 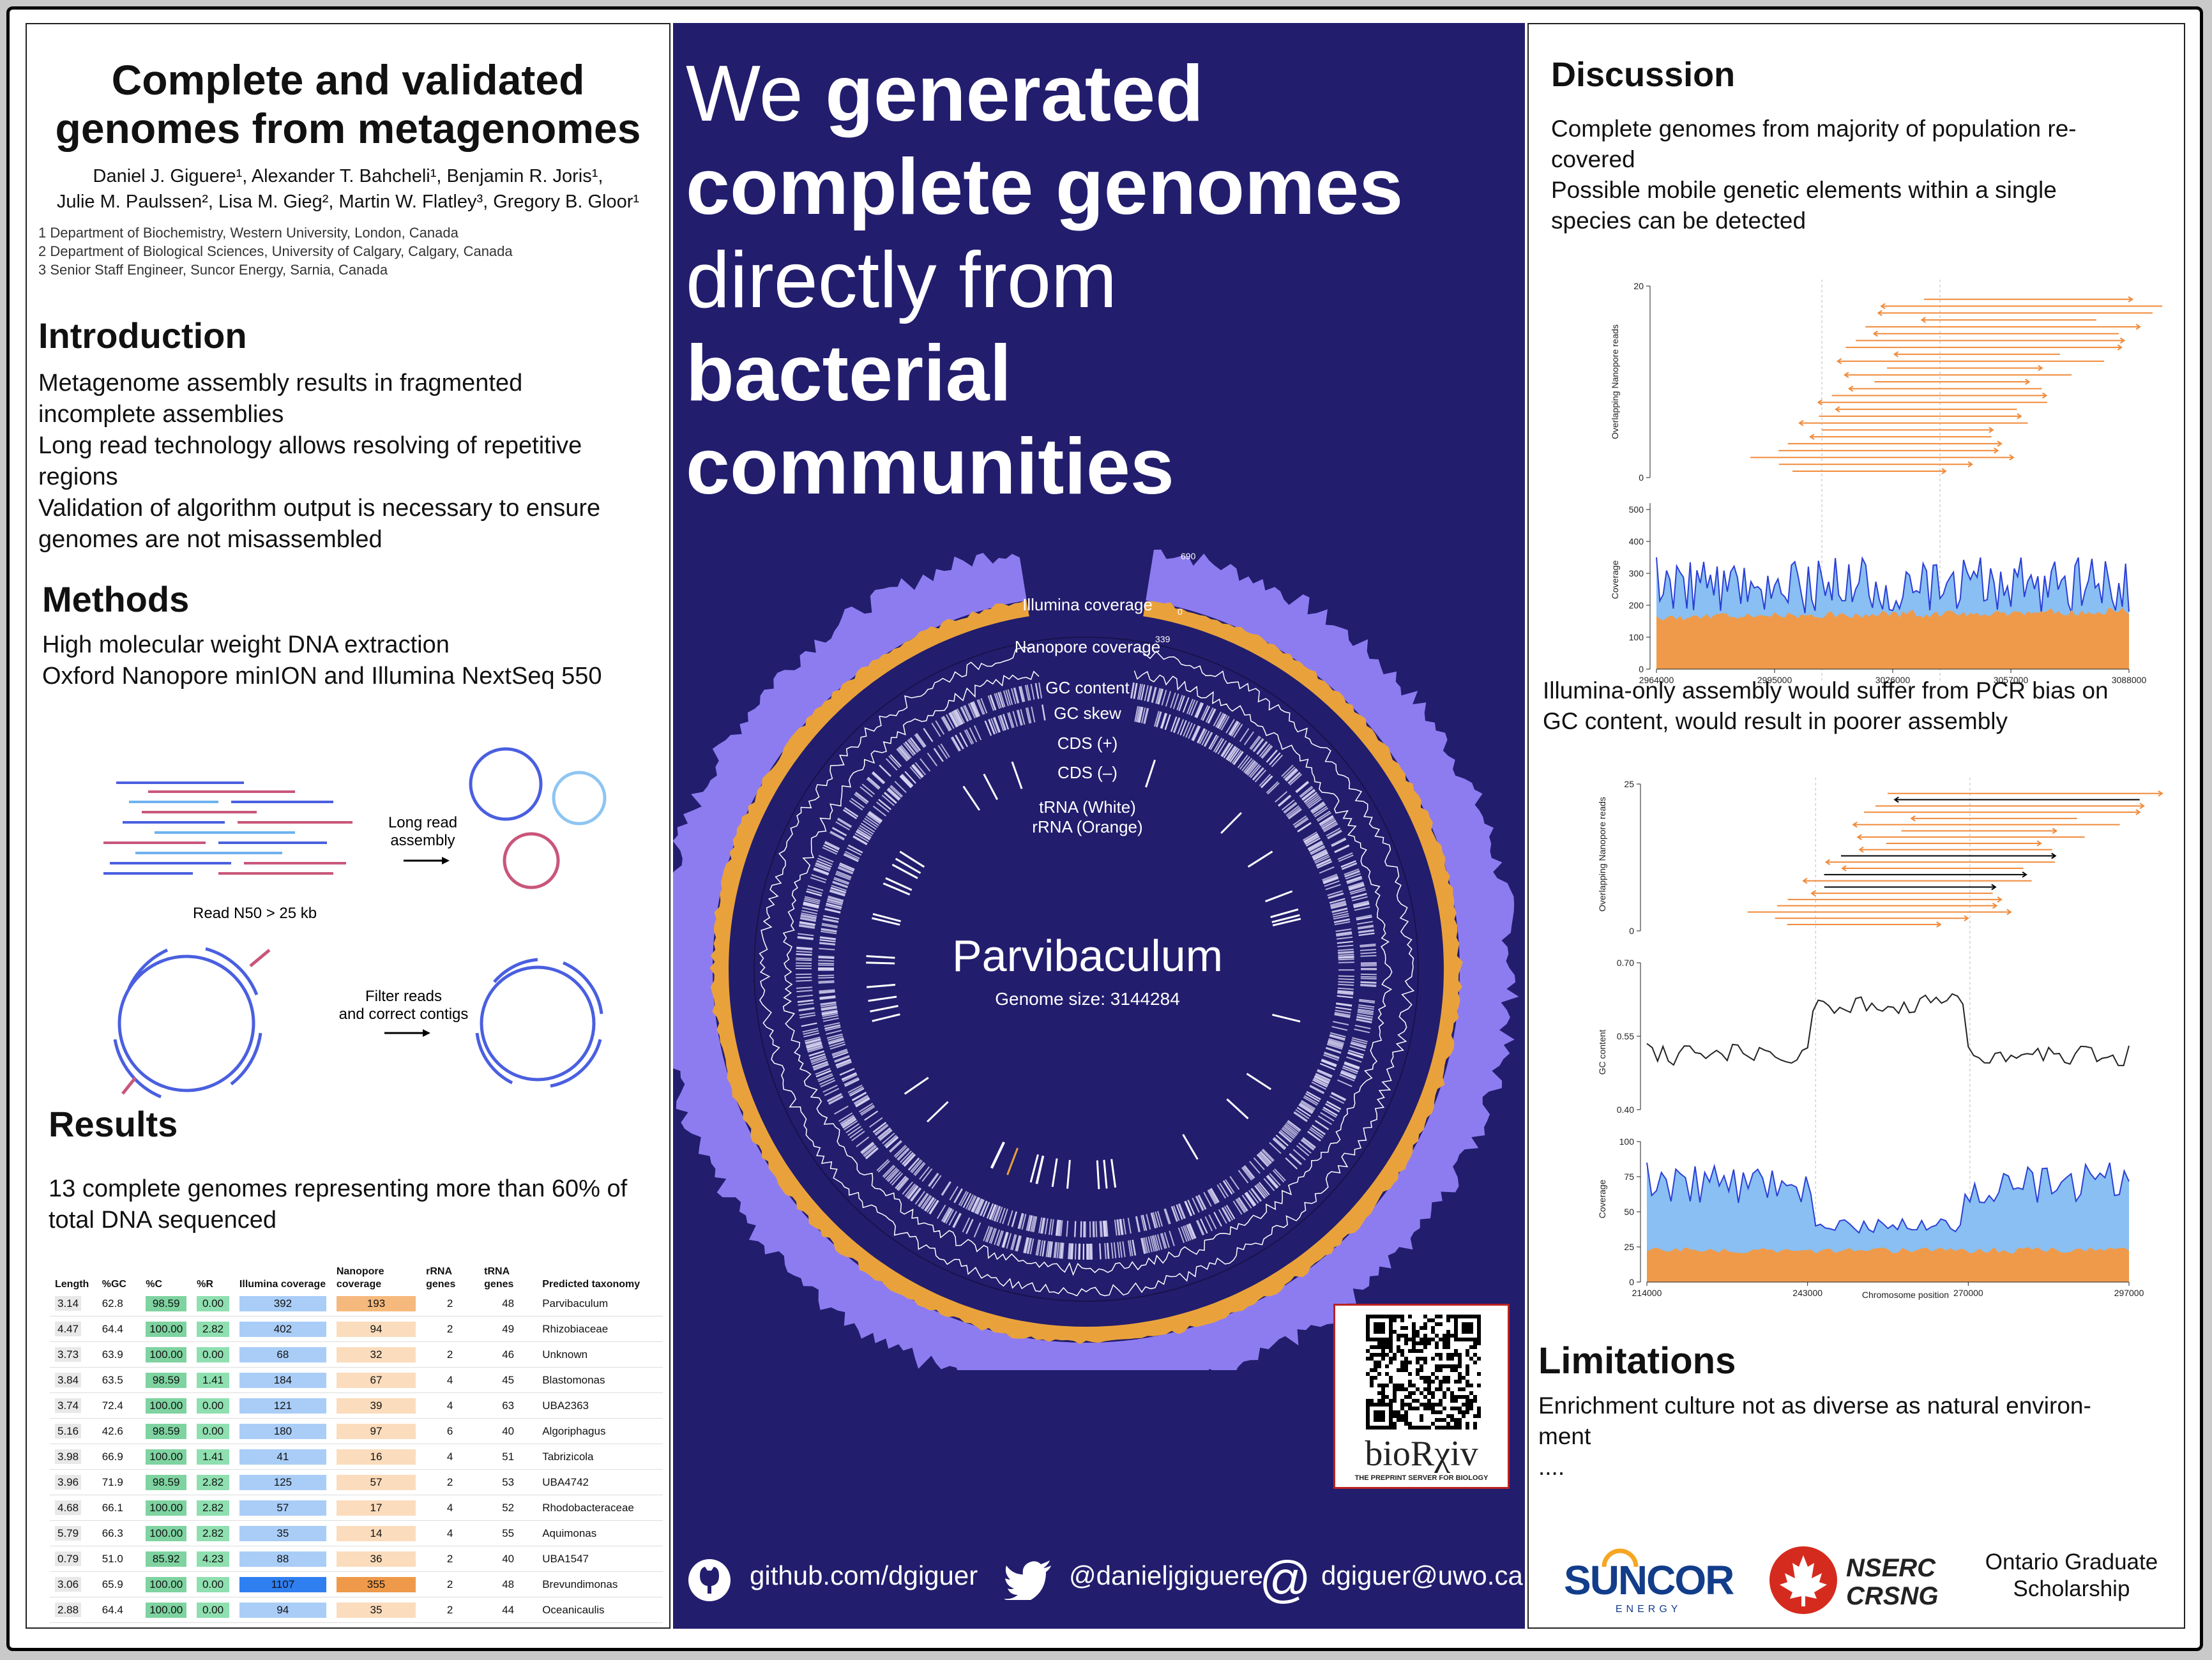 I want to click on table-cell: 402, so click(x=283, y=1329).